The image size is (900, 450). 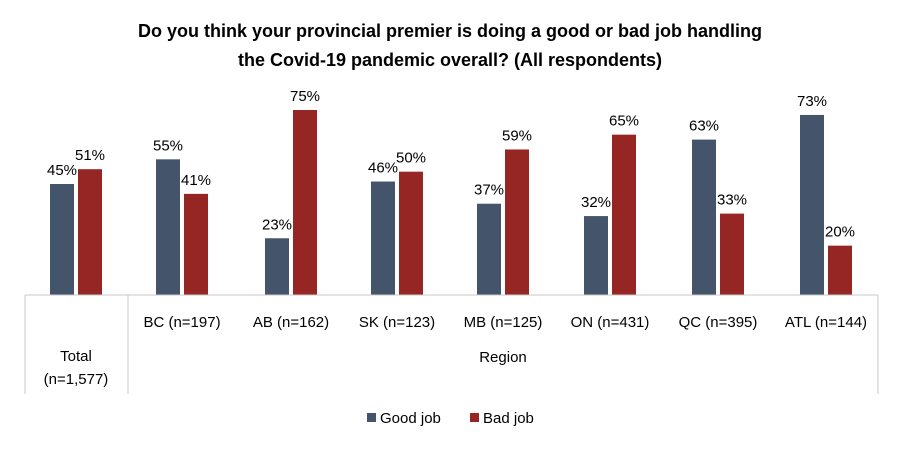 What do you see at coordinates (291, 322) in the screenshot?
I see `category-label-ab: AB (n=162)` at bounding box center [291, 322].